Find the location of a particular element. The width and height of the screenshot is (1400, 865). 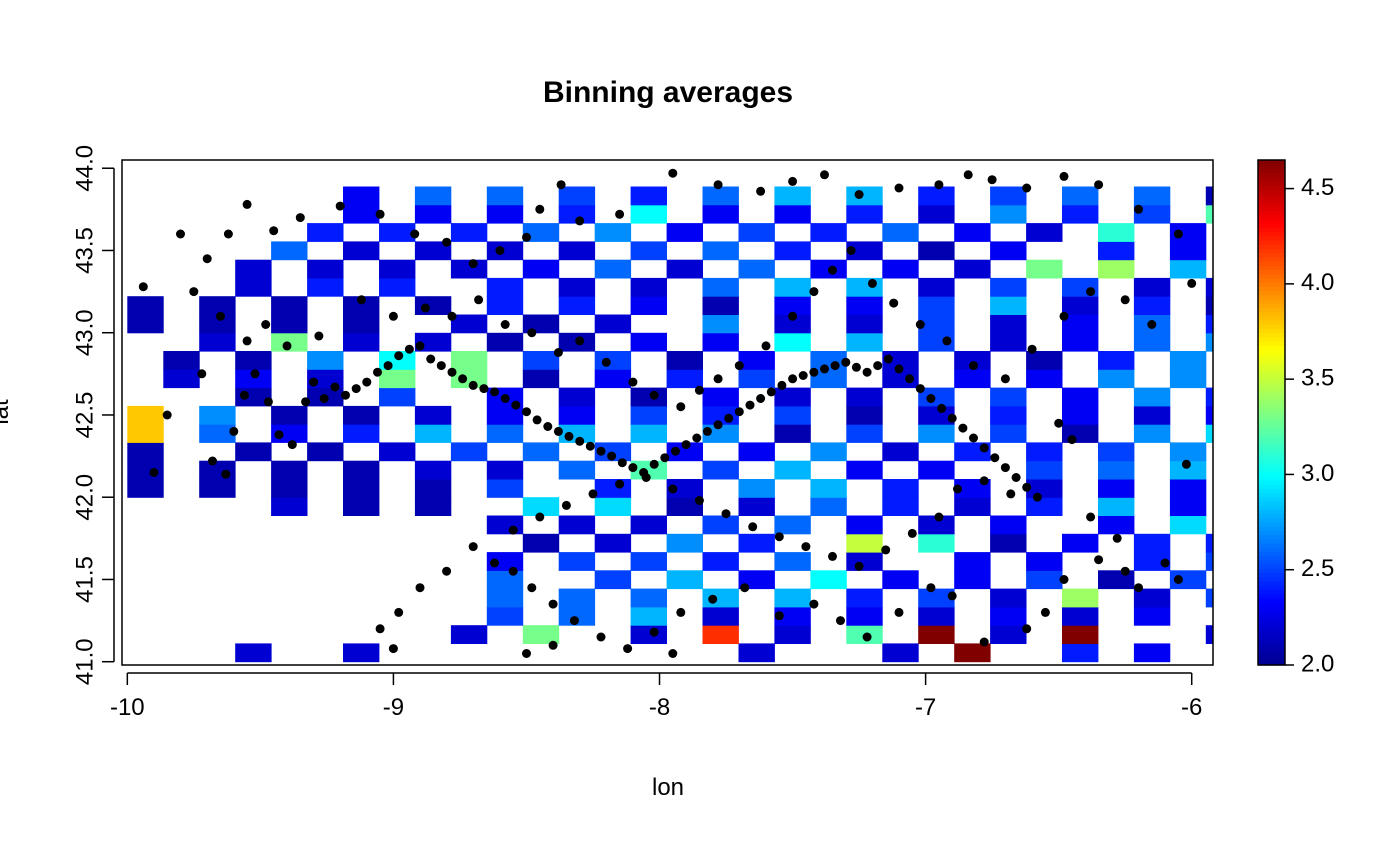

x-tick-label: -7 is located at coordinates (925, 707).